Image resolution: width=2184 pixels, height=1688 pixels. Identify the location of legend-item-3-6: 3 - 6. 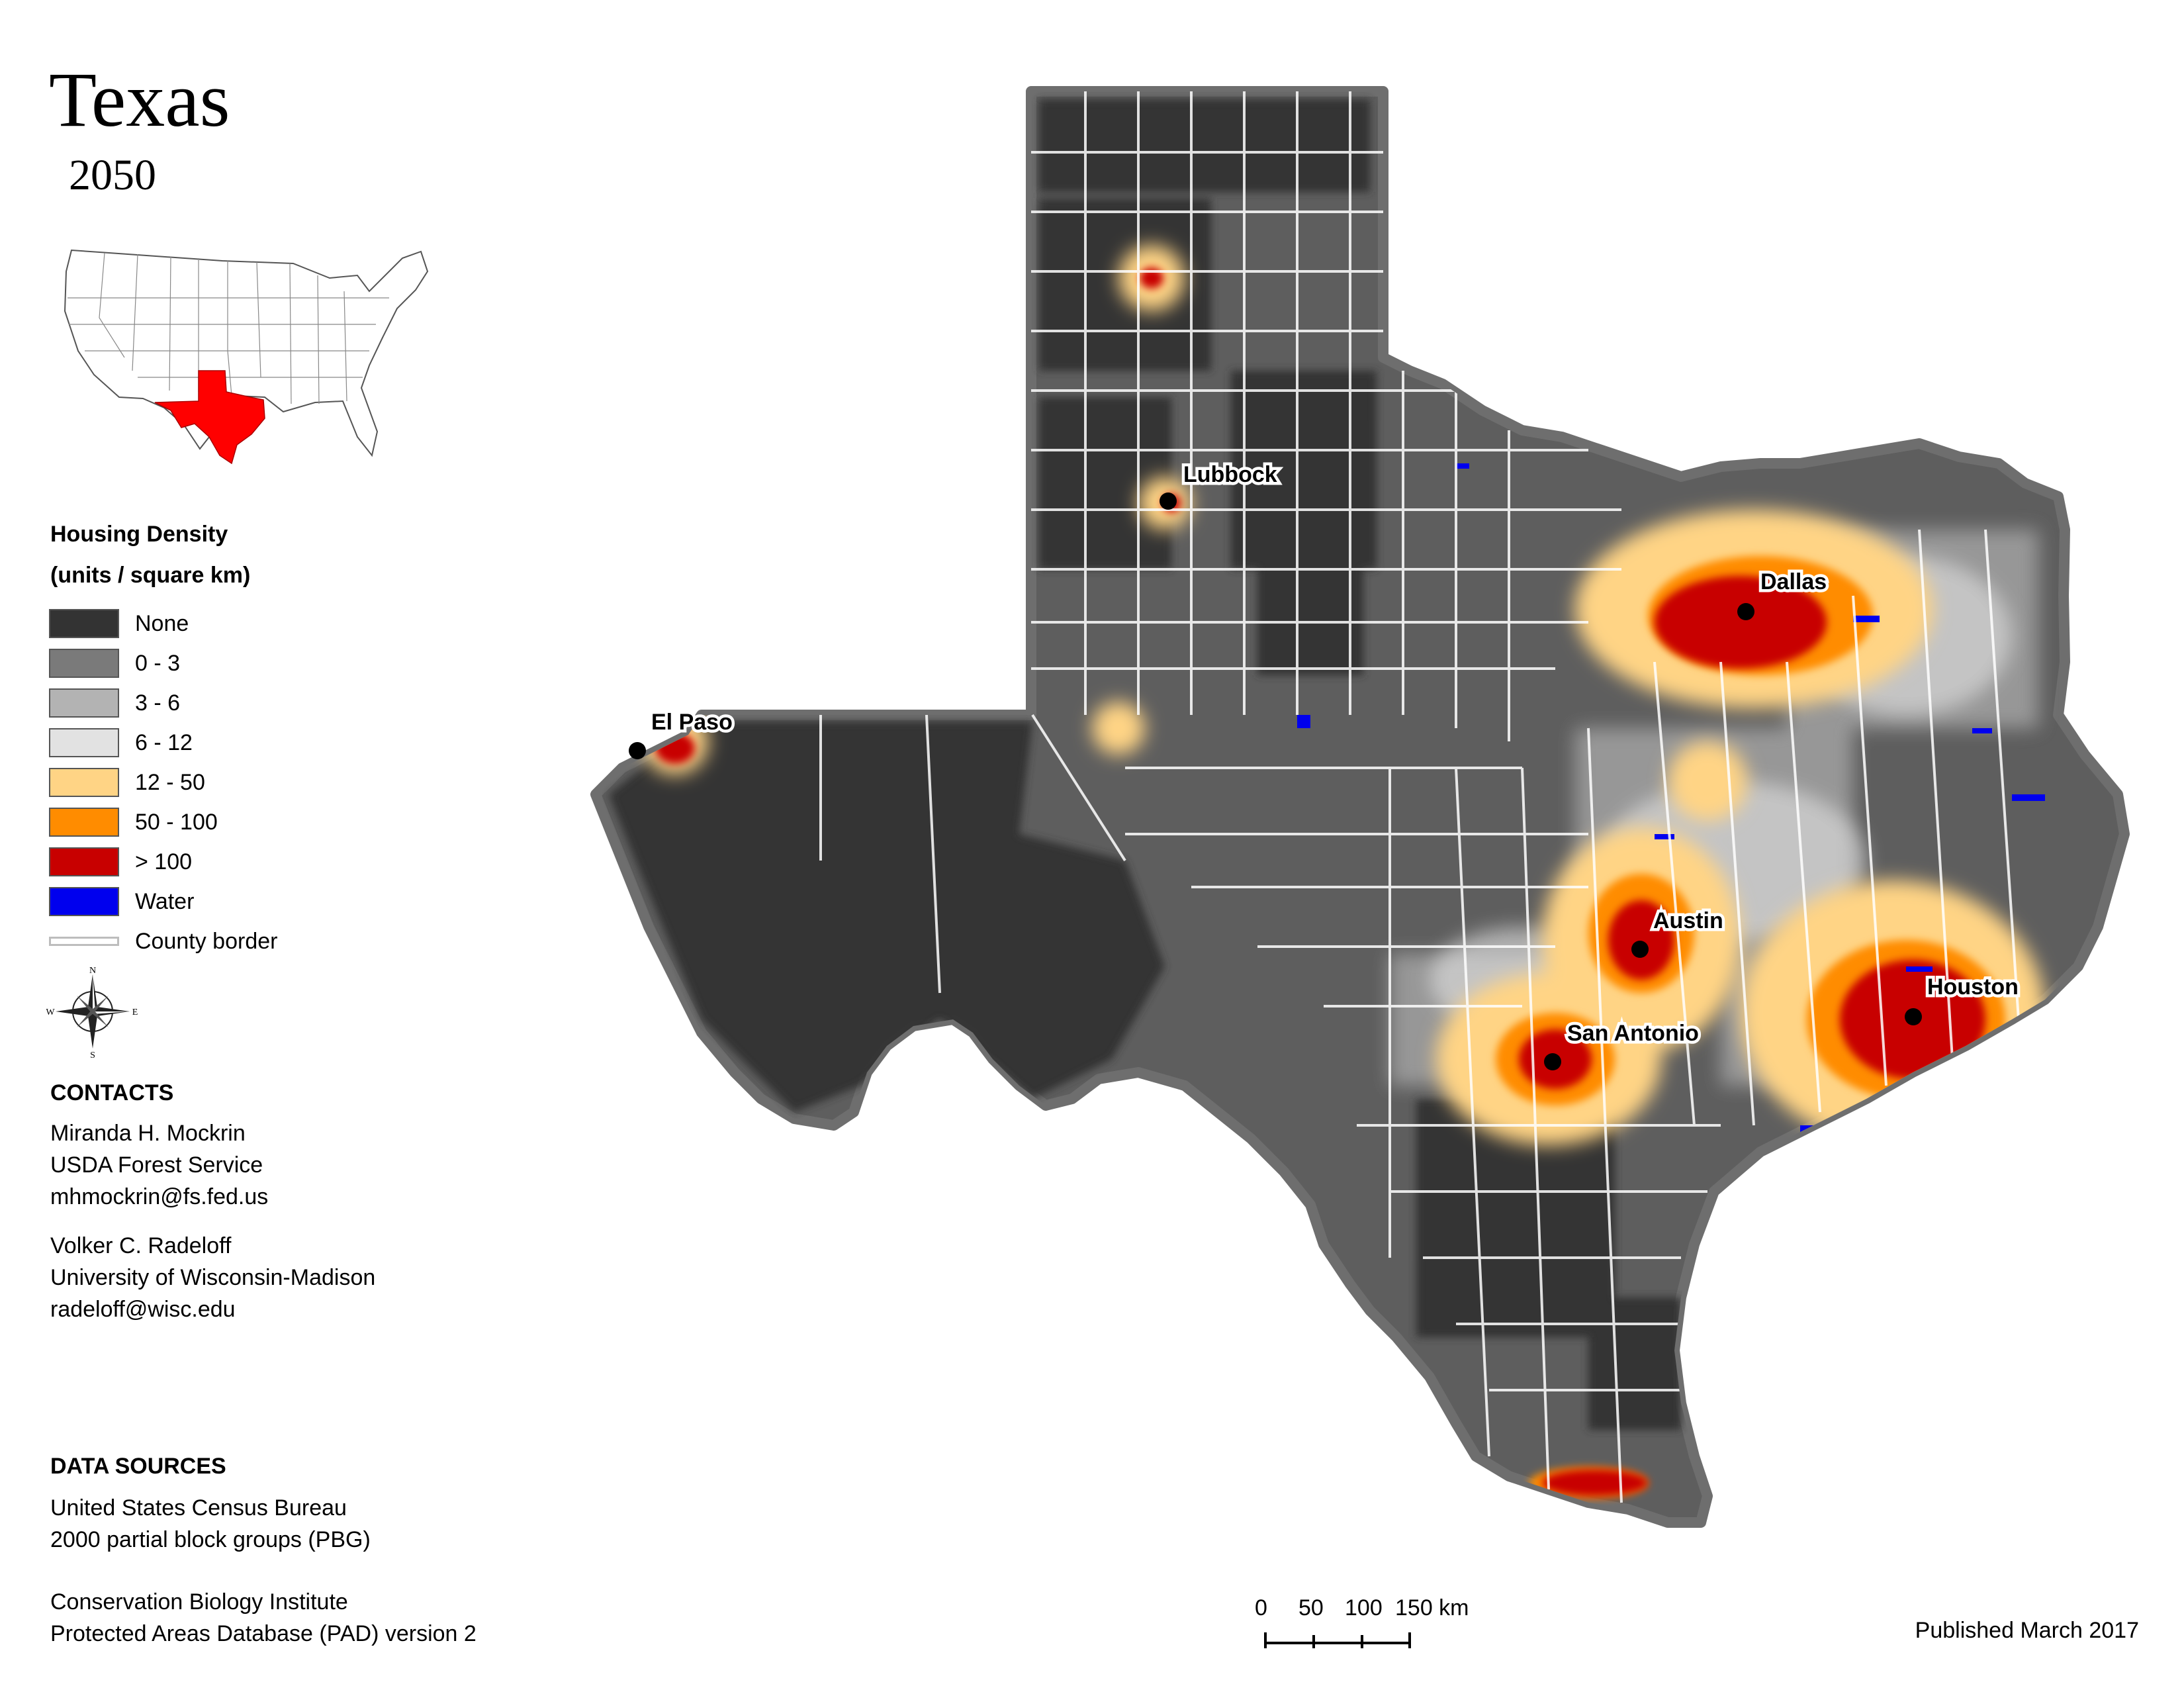
(163, 703).